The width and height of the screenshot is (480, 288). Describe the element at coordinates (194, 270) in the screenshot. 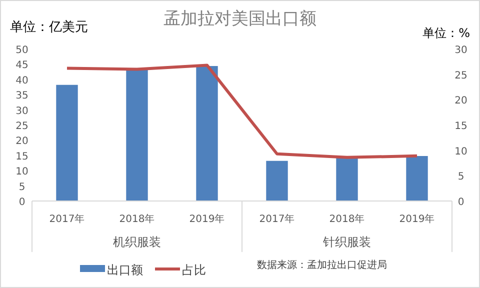

I see `legend-label: 占比` at that location.